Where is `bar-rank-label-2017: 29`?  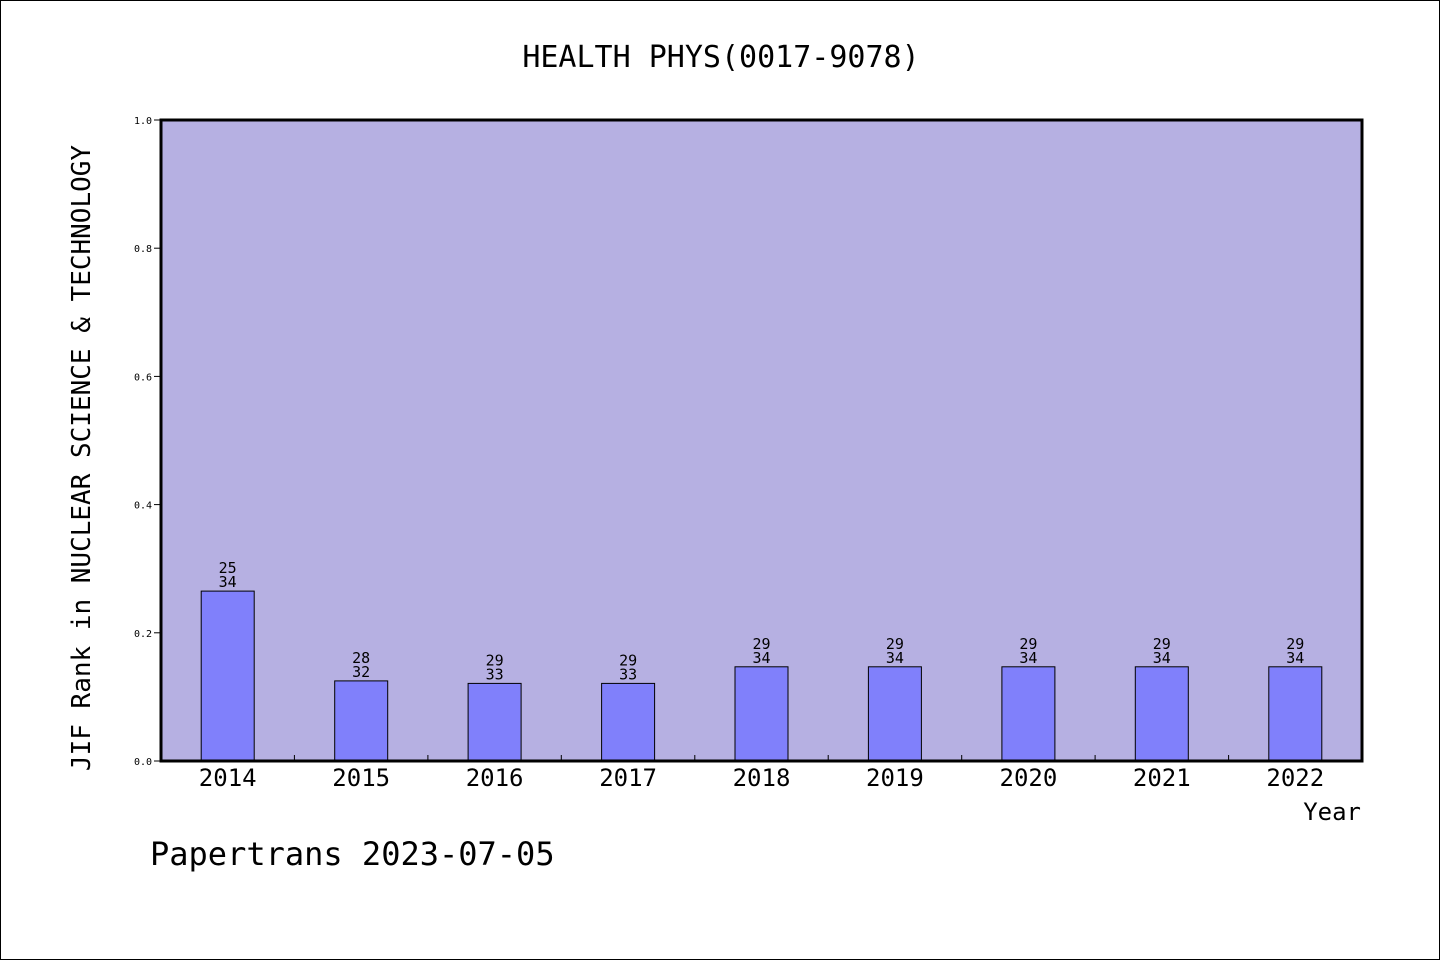
bar-rank-label-2017: 29 is located at coordinates (628, 660).